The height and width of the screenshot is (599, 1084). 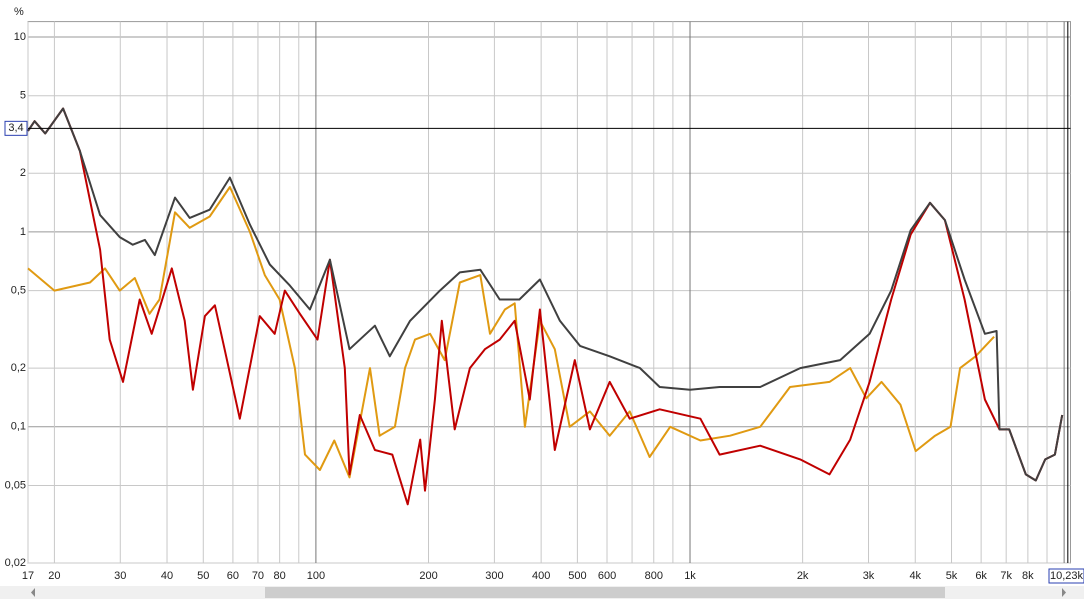 I want to click on scroll-right, so click(x=1064, y=592).